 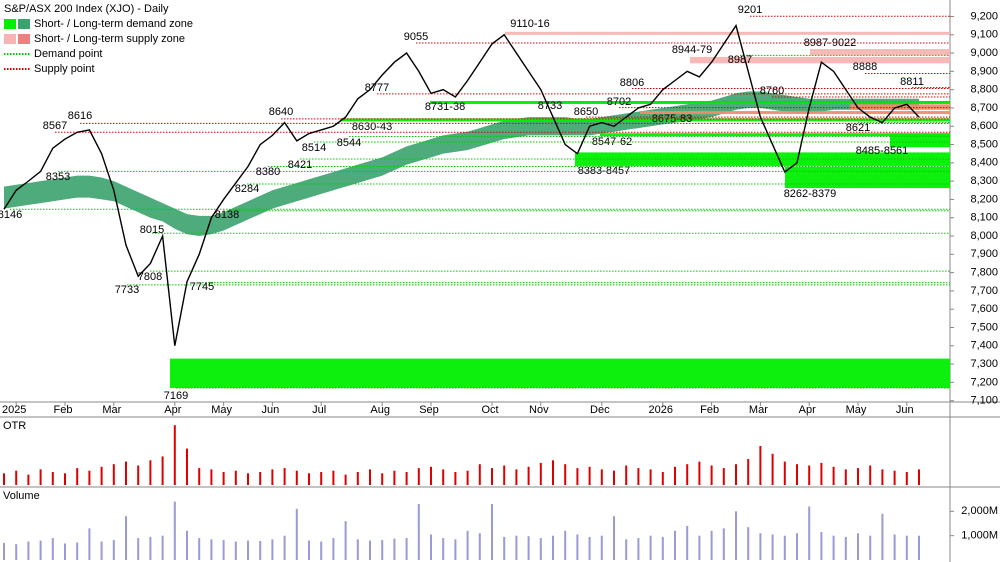 What do you see at coordinates (176, 396) in the screenshot?
I see `point-label: 7169` at bounding box center [176, 396].